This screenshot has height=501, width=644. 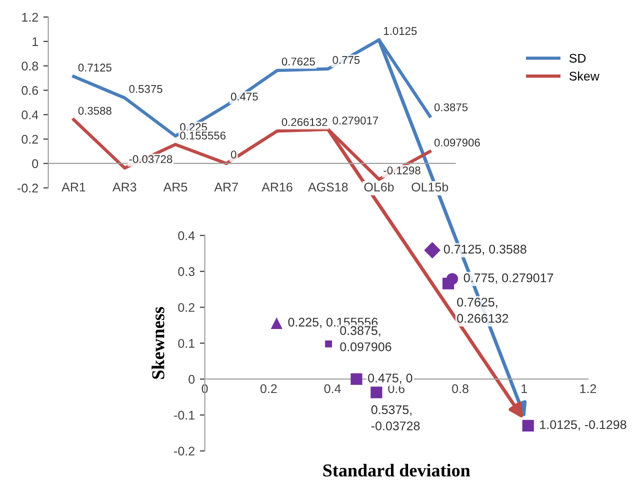 I want to click on data-label: 0.155556, so click(x=203, y=136).